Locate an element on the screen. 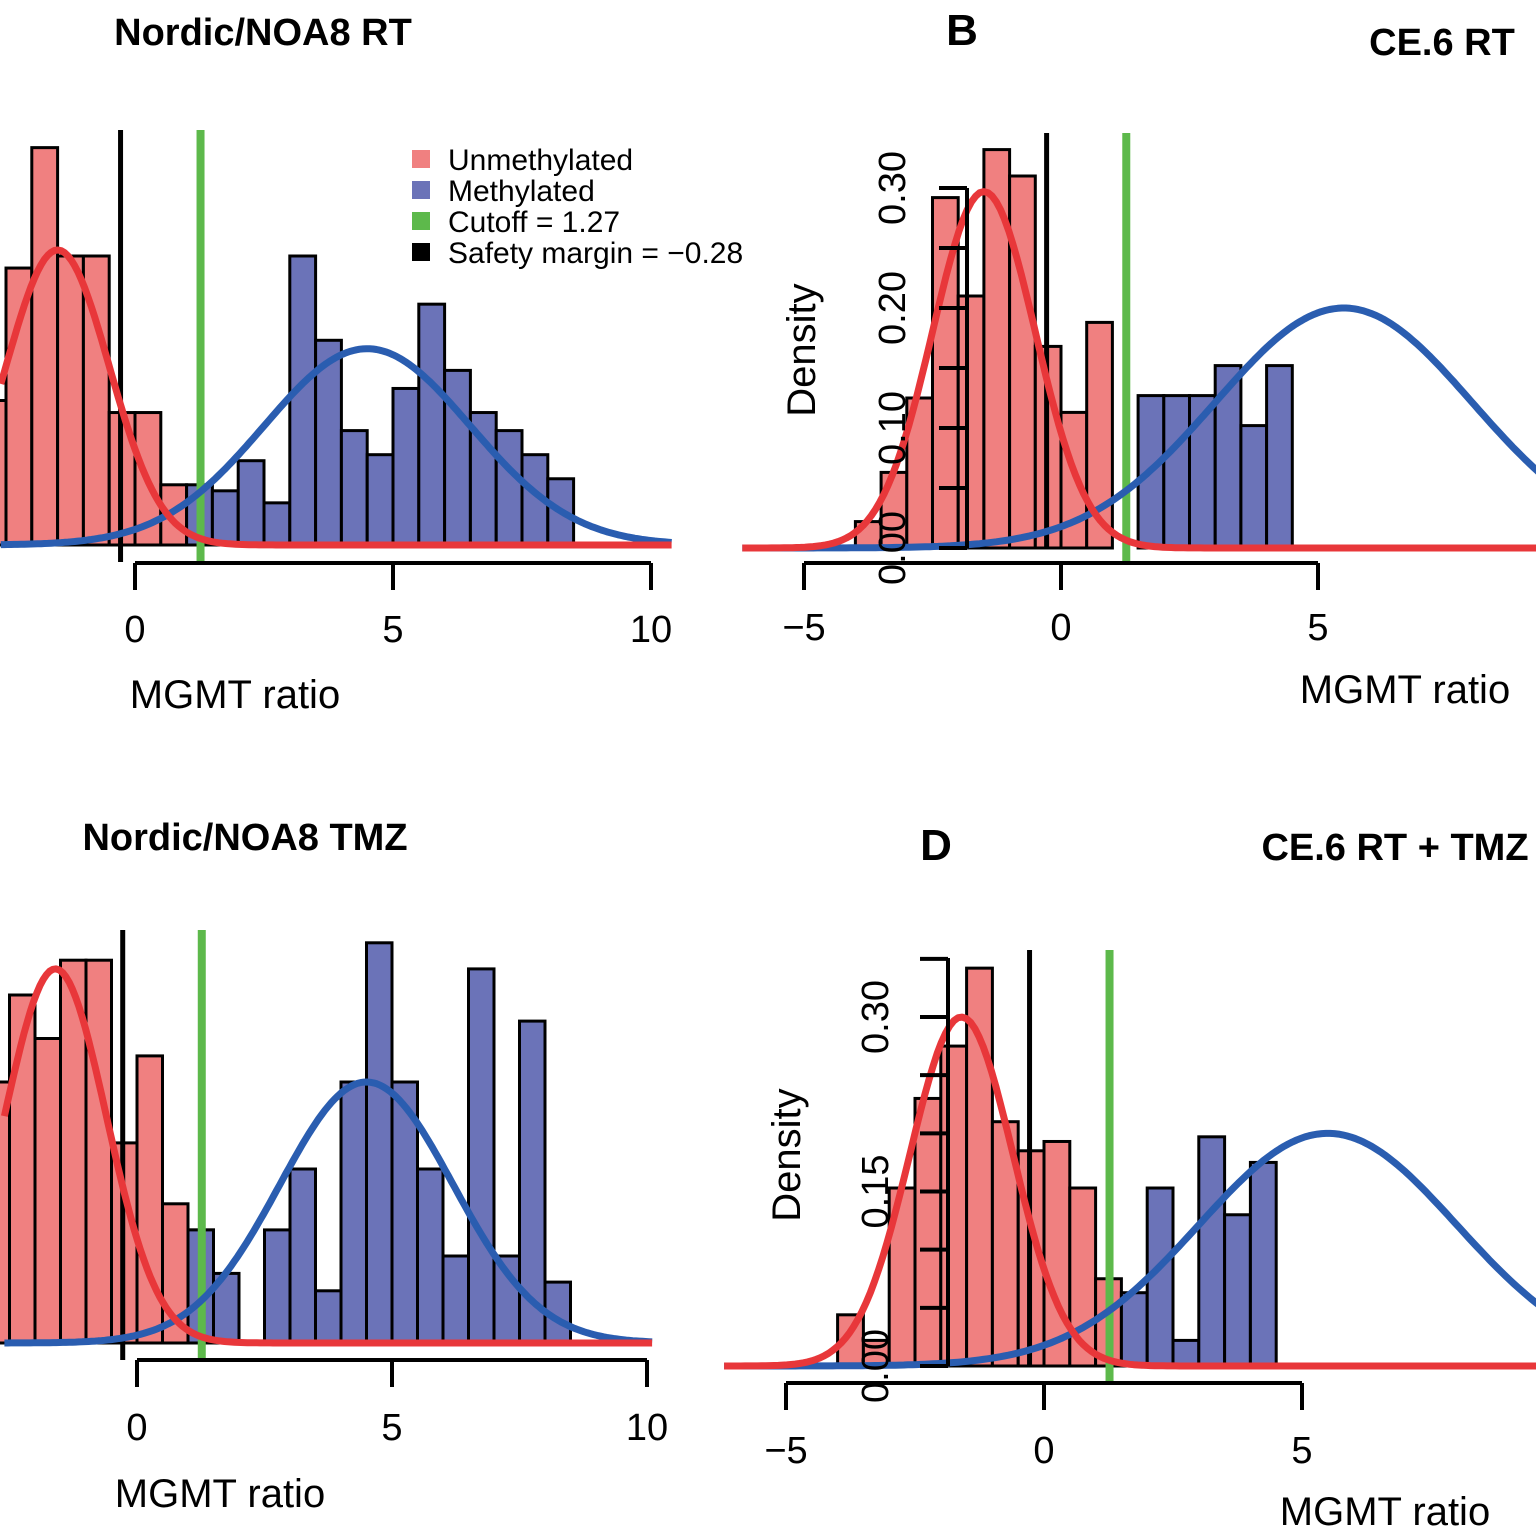 The width and height of the screenshot is (1536, 1536). legend-safety-margin-swatch is located at coordinates (421, 252).